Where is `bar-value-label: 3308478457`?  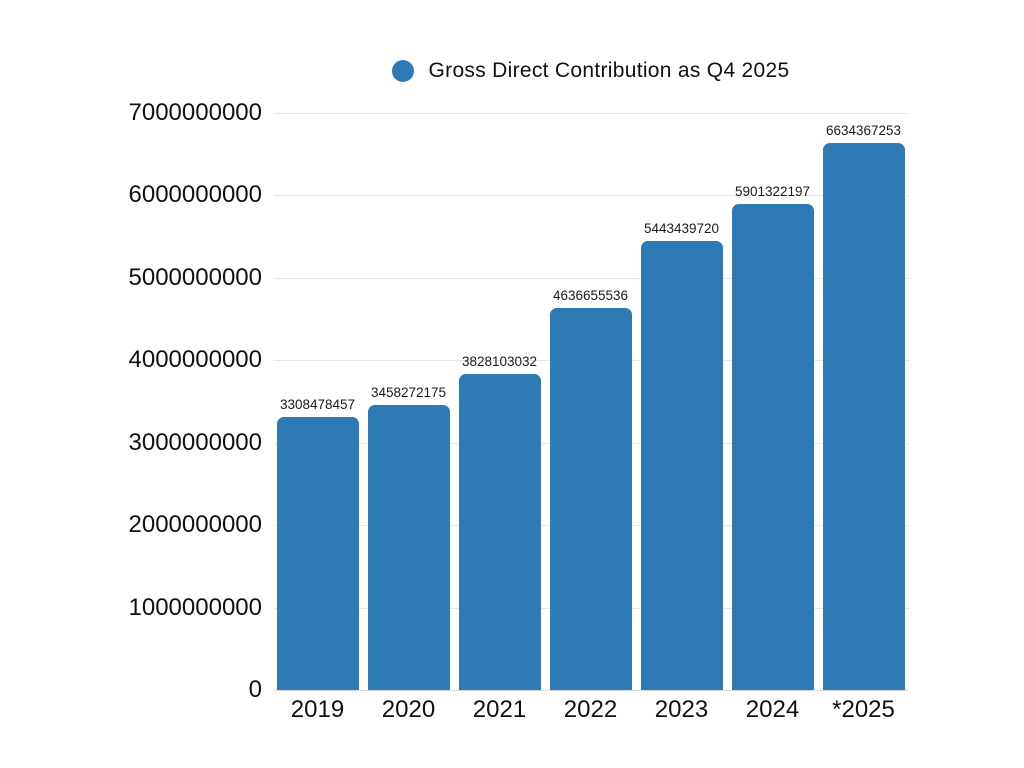
bar-value-label: 3308478457 is located at coordinates (317, 405).